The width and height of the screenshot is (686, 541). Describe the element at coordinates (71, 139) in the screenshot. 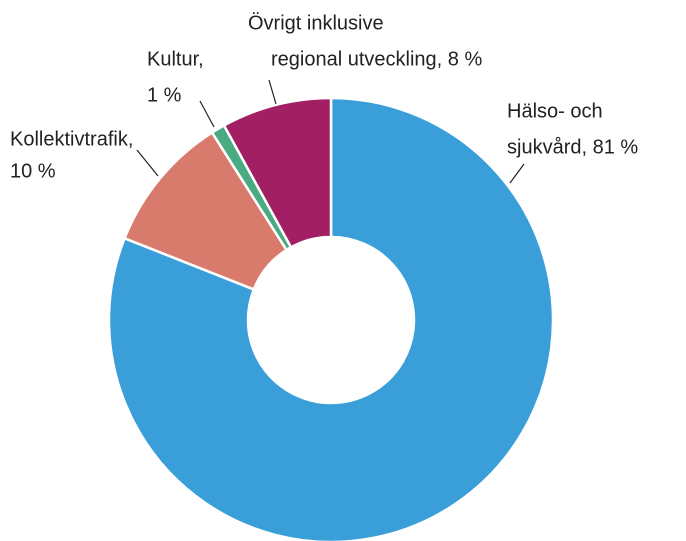

I see `slice-label: Kollektivtrafik,` at that location.